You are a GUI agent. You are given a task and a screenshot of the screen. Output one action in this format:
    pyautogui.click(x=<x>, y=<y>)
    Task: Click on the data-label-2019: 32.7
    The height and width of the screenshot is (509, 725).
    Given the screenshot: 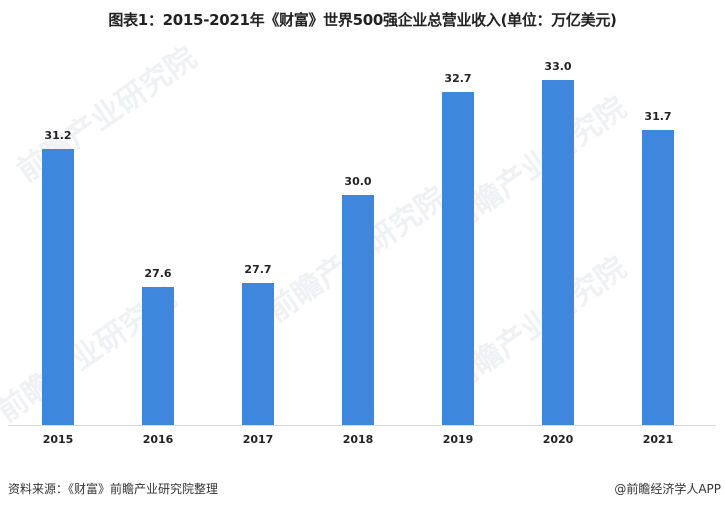 What is the action you would take?
    pyautogui.click(x=458, y=78)
    